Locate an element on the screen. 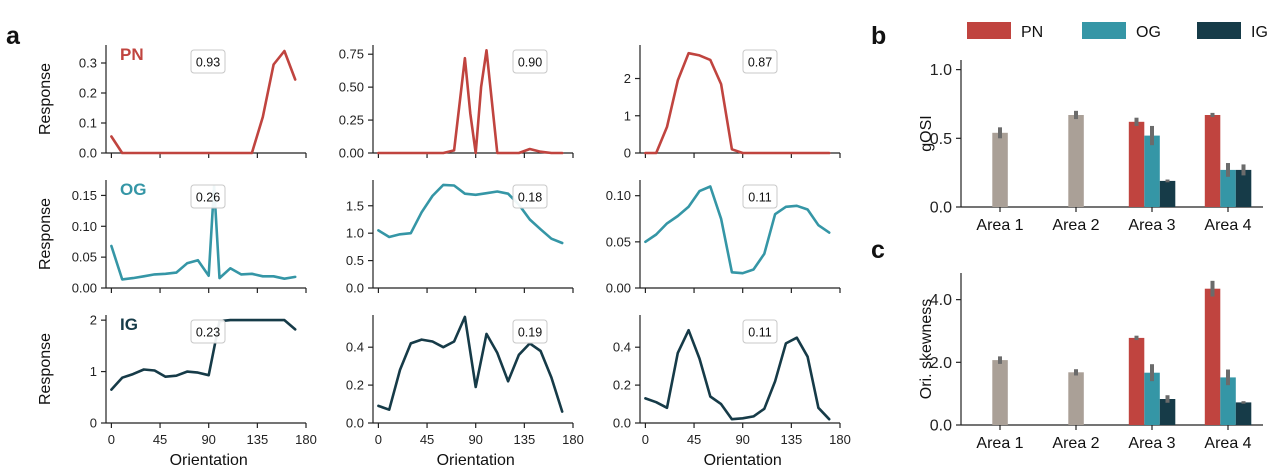 Image resolution: width=1285 pixels, height=473 pixels. y-tick-label: 1.5 is located at coordinates (355, 205).